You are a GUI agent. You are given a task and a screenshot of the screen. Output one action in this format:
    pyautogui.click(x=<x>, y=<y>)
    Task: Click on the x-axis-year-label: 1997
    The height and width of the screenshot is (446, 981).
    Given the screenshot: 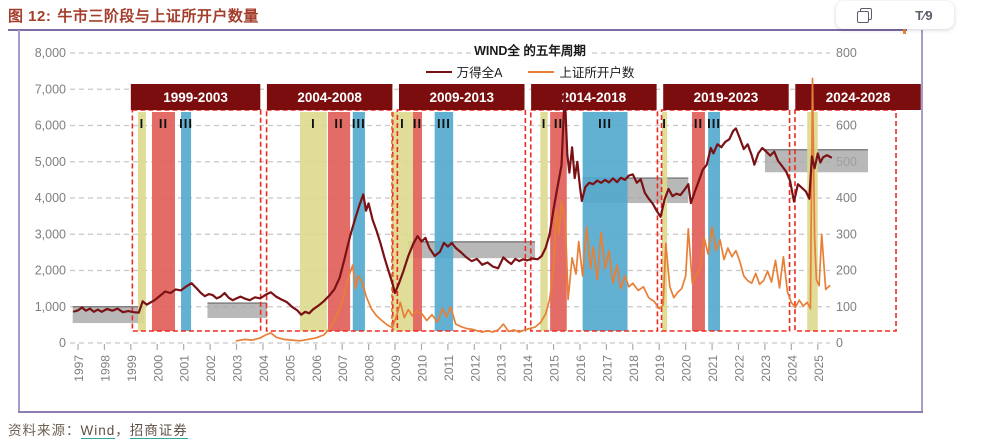 What is the action you would take?
    pyautogui.click(x=79, y=368)
    